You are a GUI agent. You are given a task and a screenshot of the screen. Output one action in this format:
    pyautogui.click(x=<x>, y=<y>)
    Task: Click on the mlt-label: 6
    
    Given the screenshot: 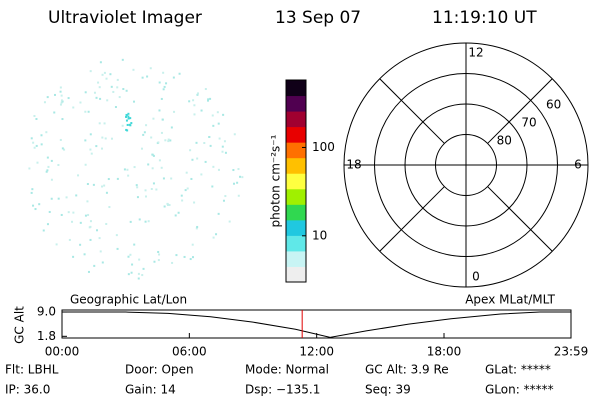 What is the action you would take?
    pyautogui.click(x=578, y=165)
    